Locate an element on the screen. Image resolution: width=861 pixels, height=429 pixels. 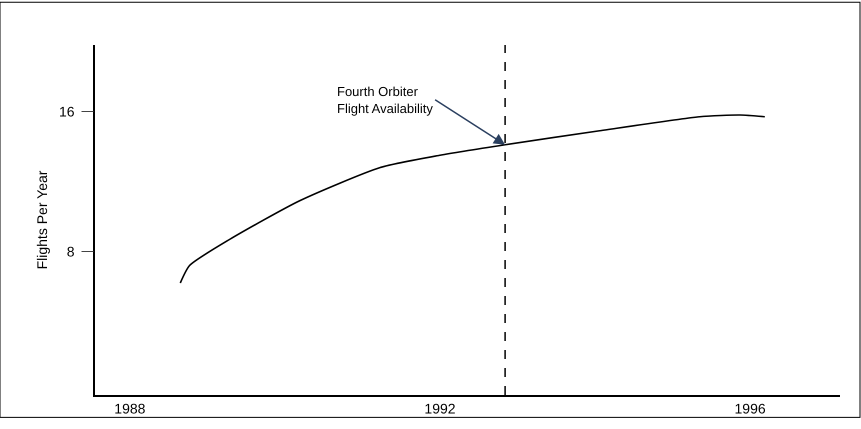
x-tick-label: 1988 is located at coordinates (130, 408).